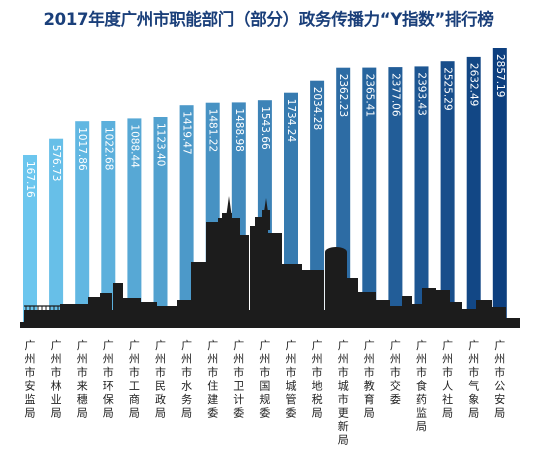  I want to click on category-label: 广州市教育局, so click(369, 379).